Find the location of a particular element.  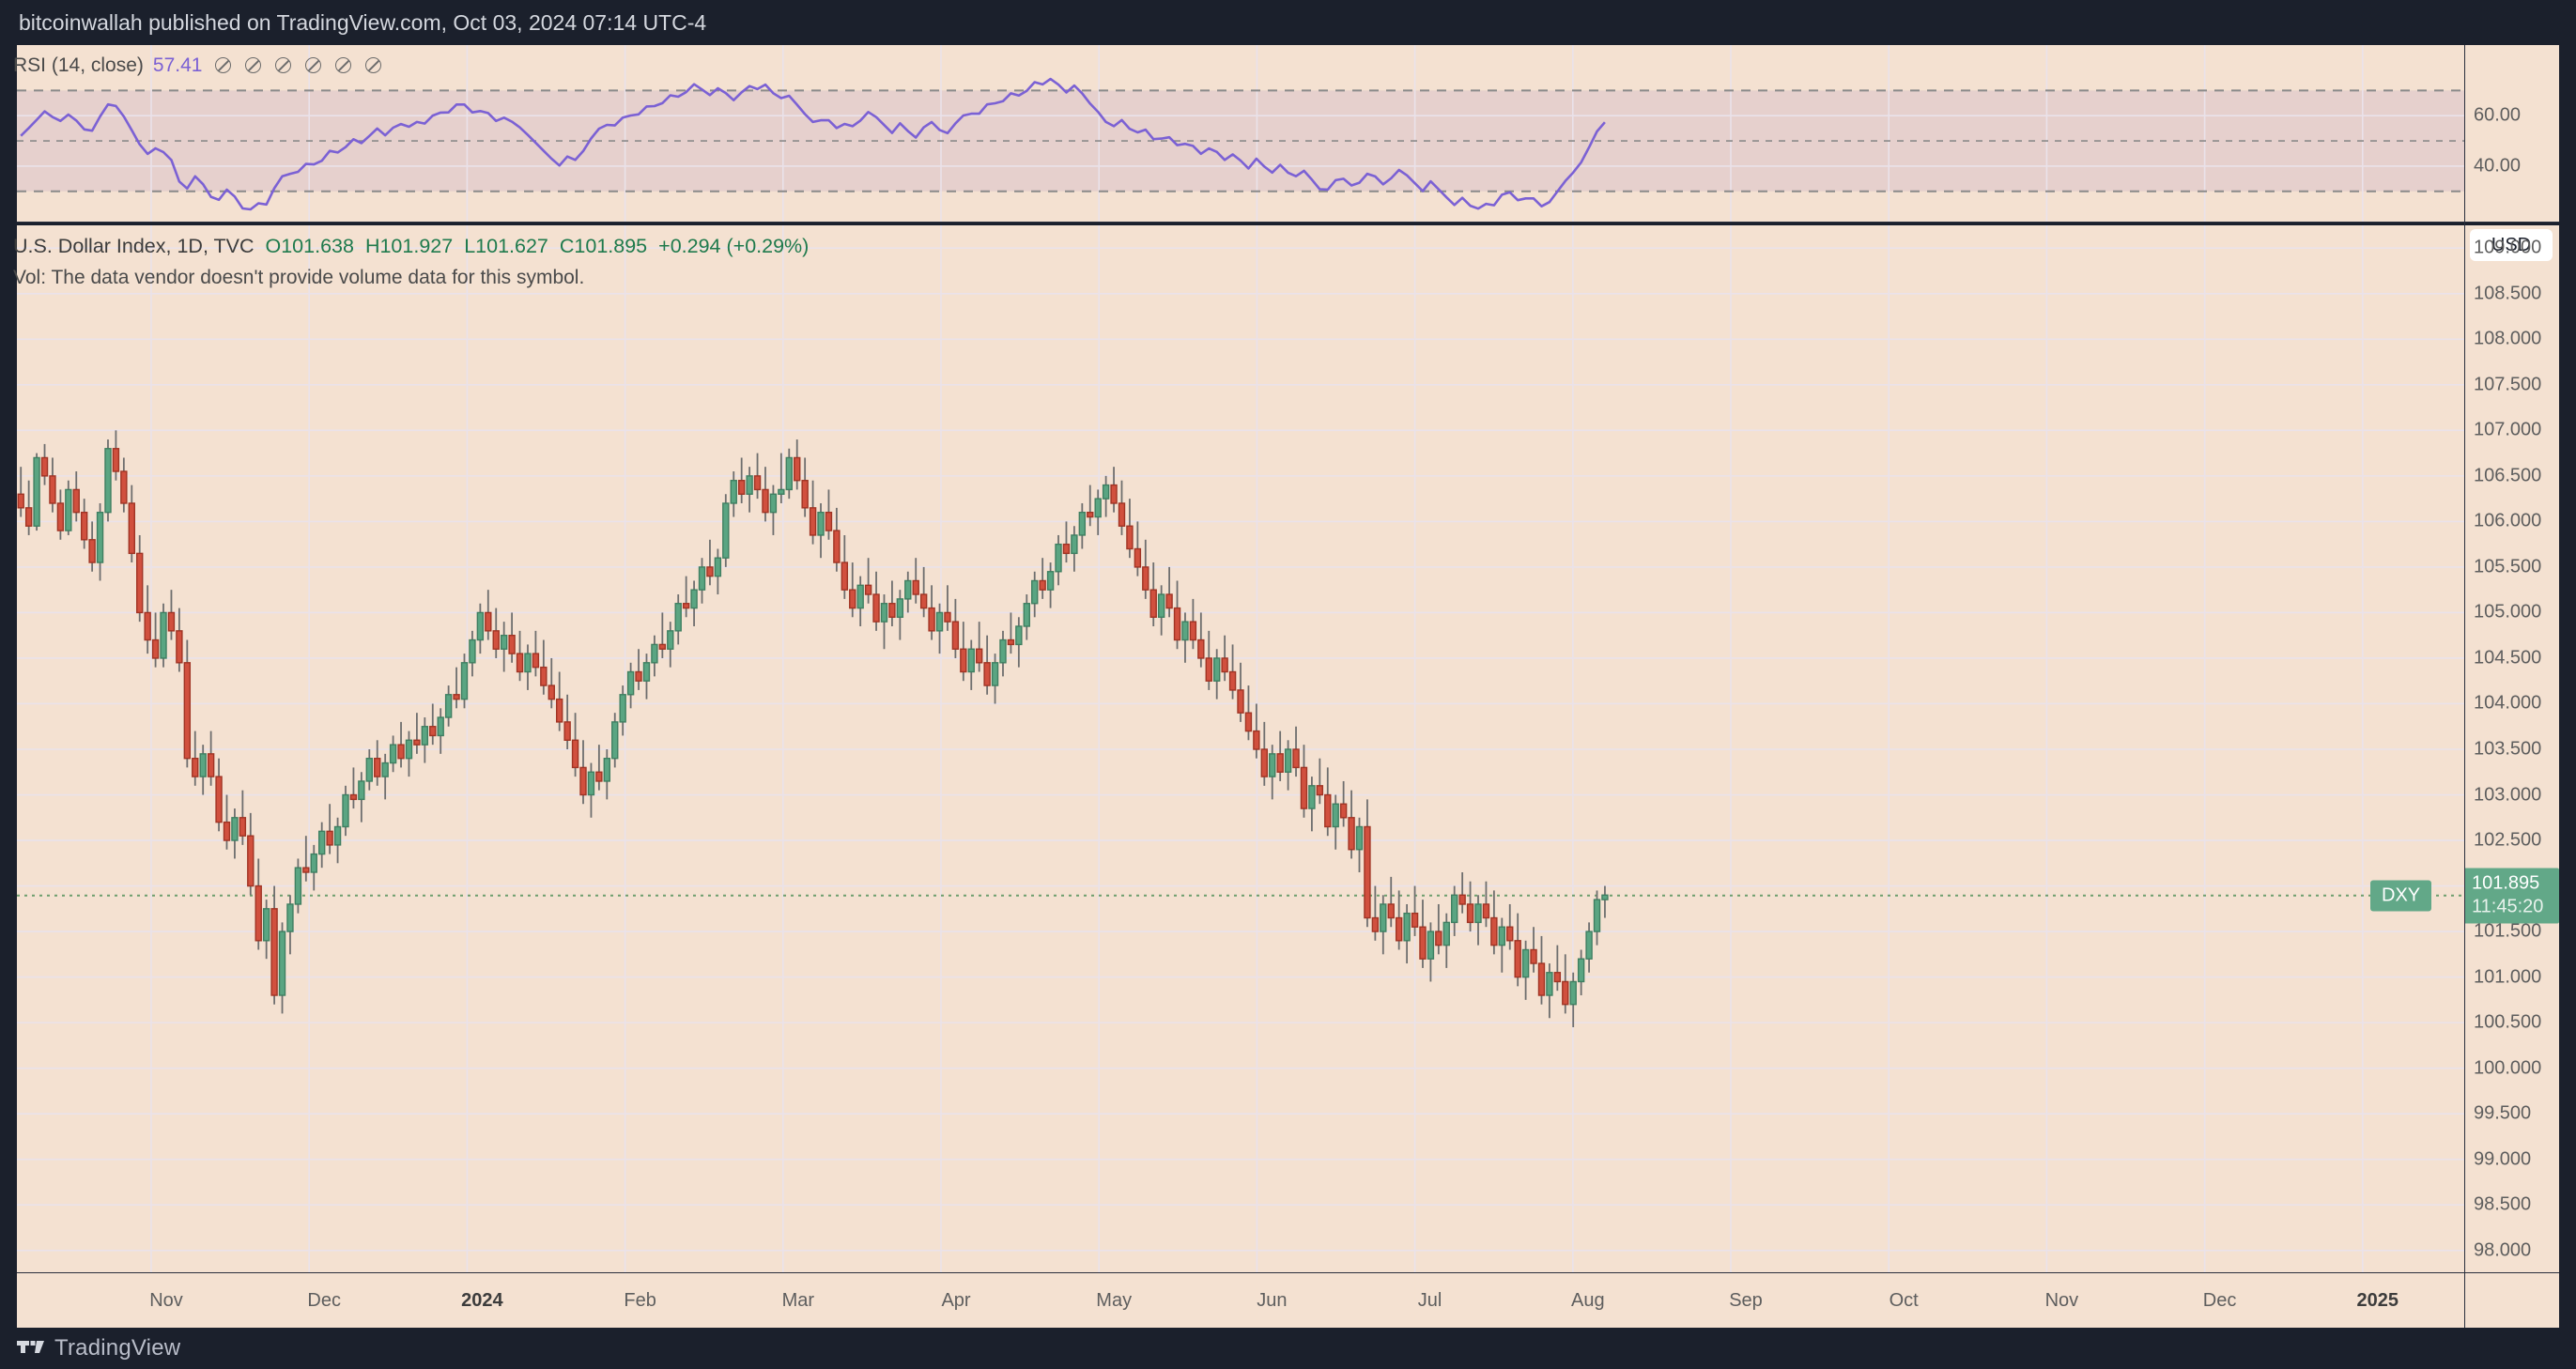

price-axis-tick: 108.000 is located at coordinates (2508, 338).